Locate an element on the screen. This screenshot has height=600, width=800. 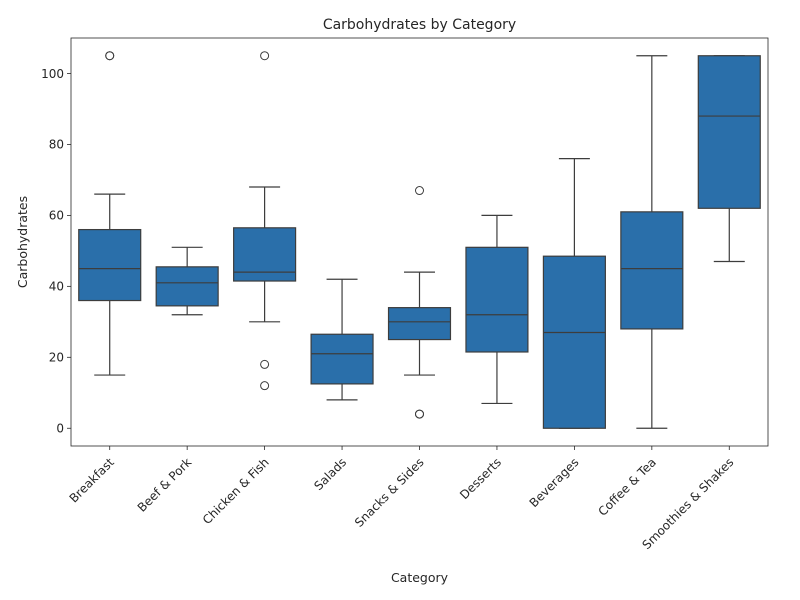
x-axis-label: Category is located at coordinates (420, 577).